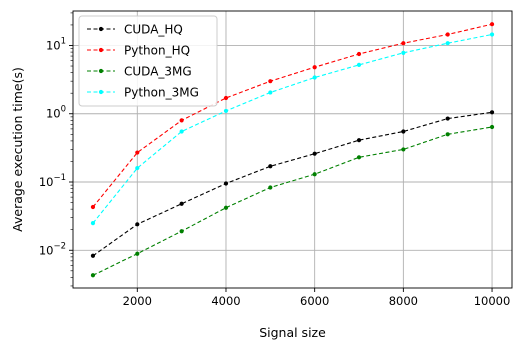 This screenshot has width=522, height=341. Describe the element at coordinates (314, 301) in the screenshot. I see `x-tick-label: 6000` at that location.